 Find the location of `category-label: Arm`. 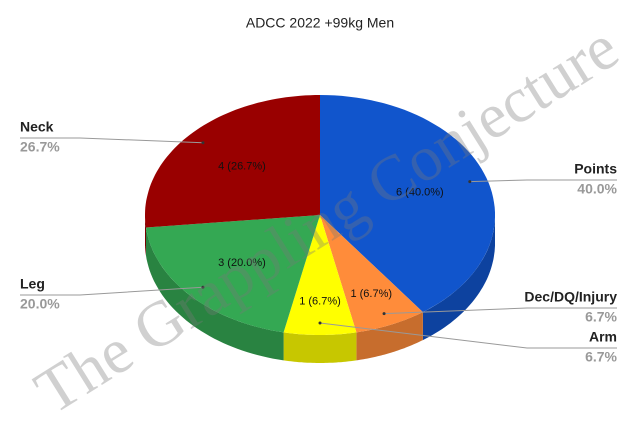

category-label: Arm is located at coordinates (603, 337).